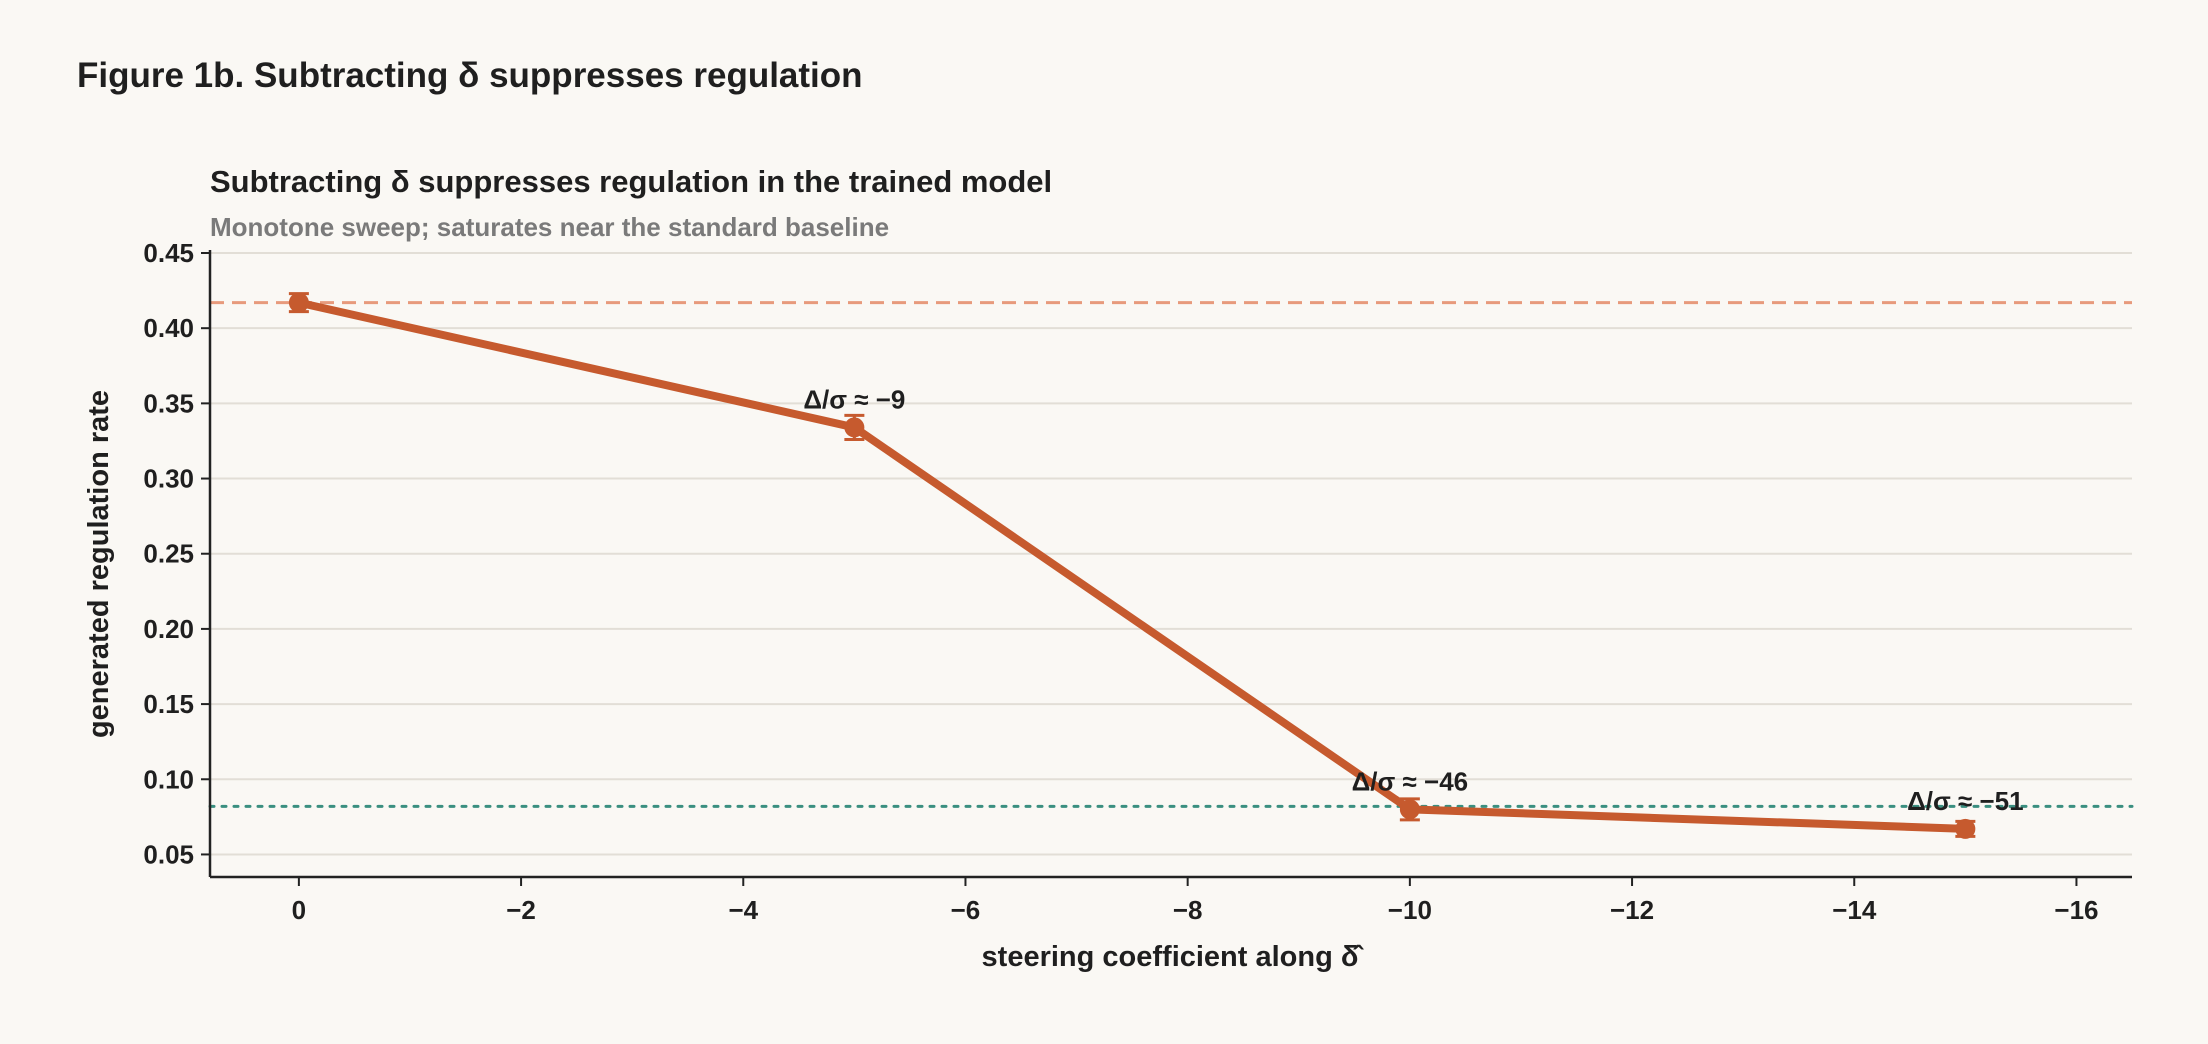 The width and height of the screenshot is (2208, 1044). Describe the element at coordinates (1188, 910) in the screenshot. I see `x-tick-label: −8` at that location.